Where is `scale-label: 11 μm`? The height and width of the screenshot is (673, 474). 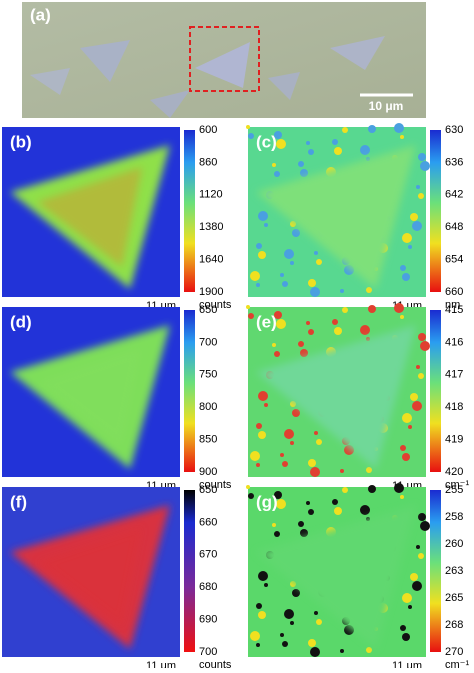 scale-label: 11 μm is located at coordinates (407, 664).